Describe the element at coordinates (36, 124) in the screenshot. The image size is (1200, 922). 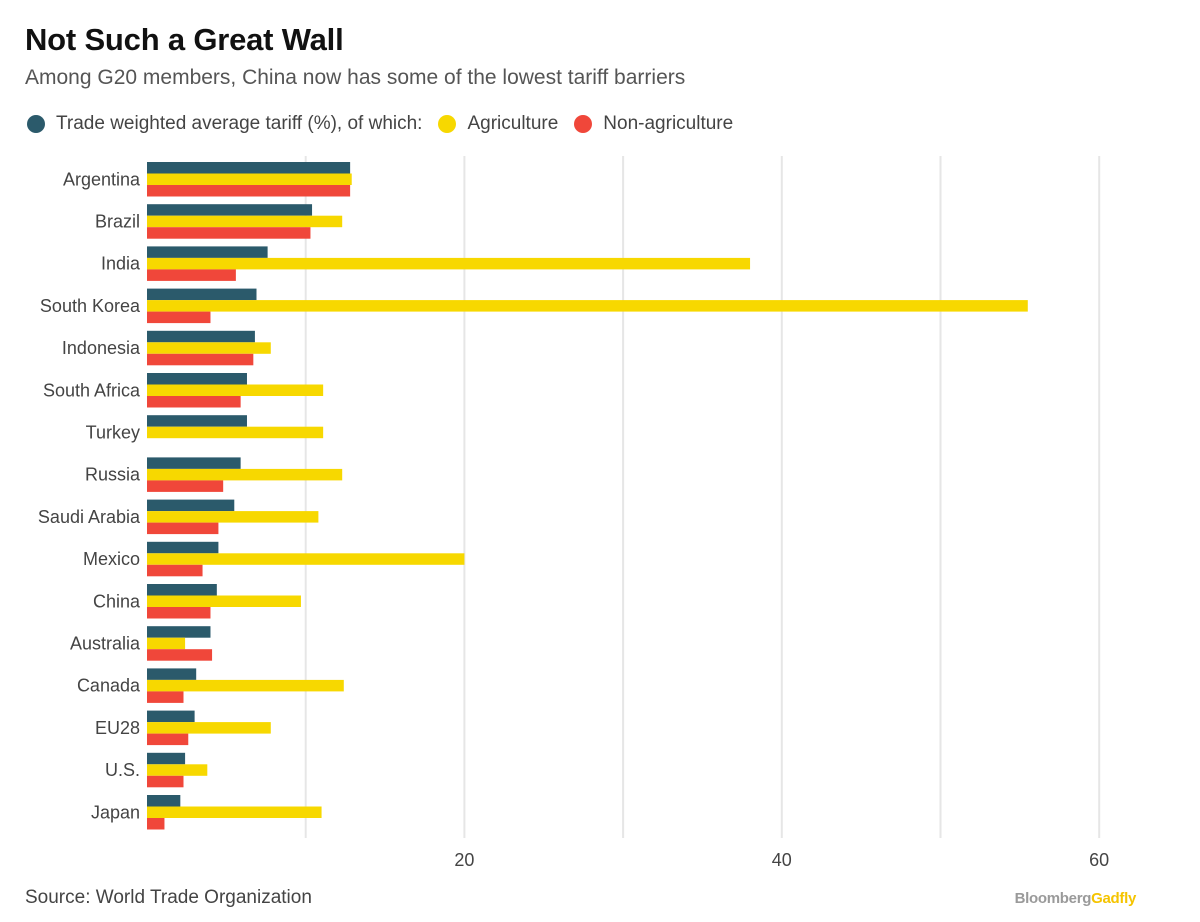
I see `legend-dot-trade-weighted` at that location.